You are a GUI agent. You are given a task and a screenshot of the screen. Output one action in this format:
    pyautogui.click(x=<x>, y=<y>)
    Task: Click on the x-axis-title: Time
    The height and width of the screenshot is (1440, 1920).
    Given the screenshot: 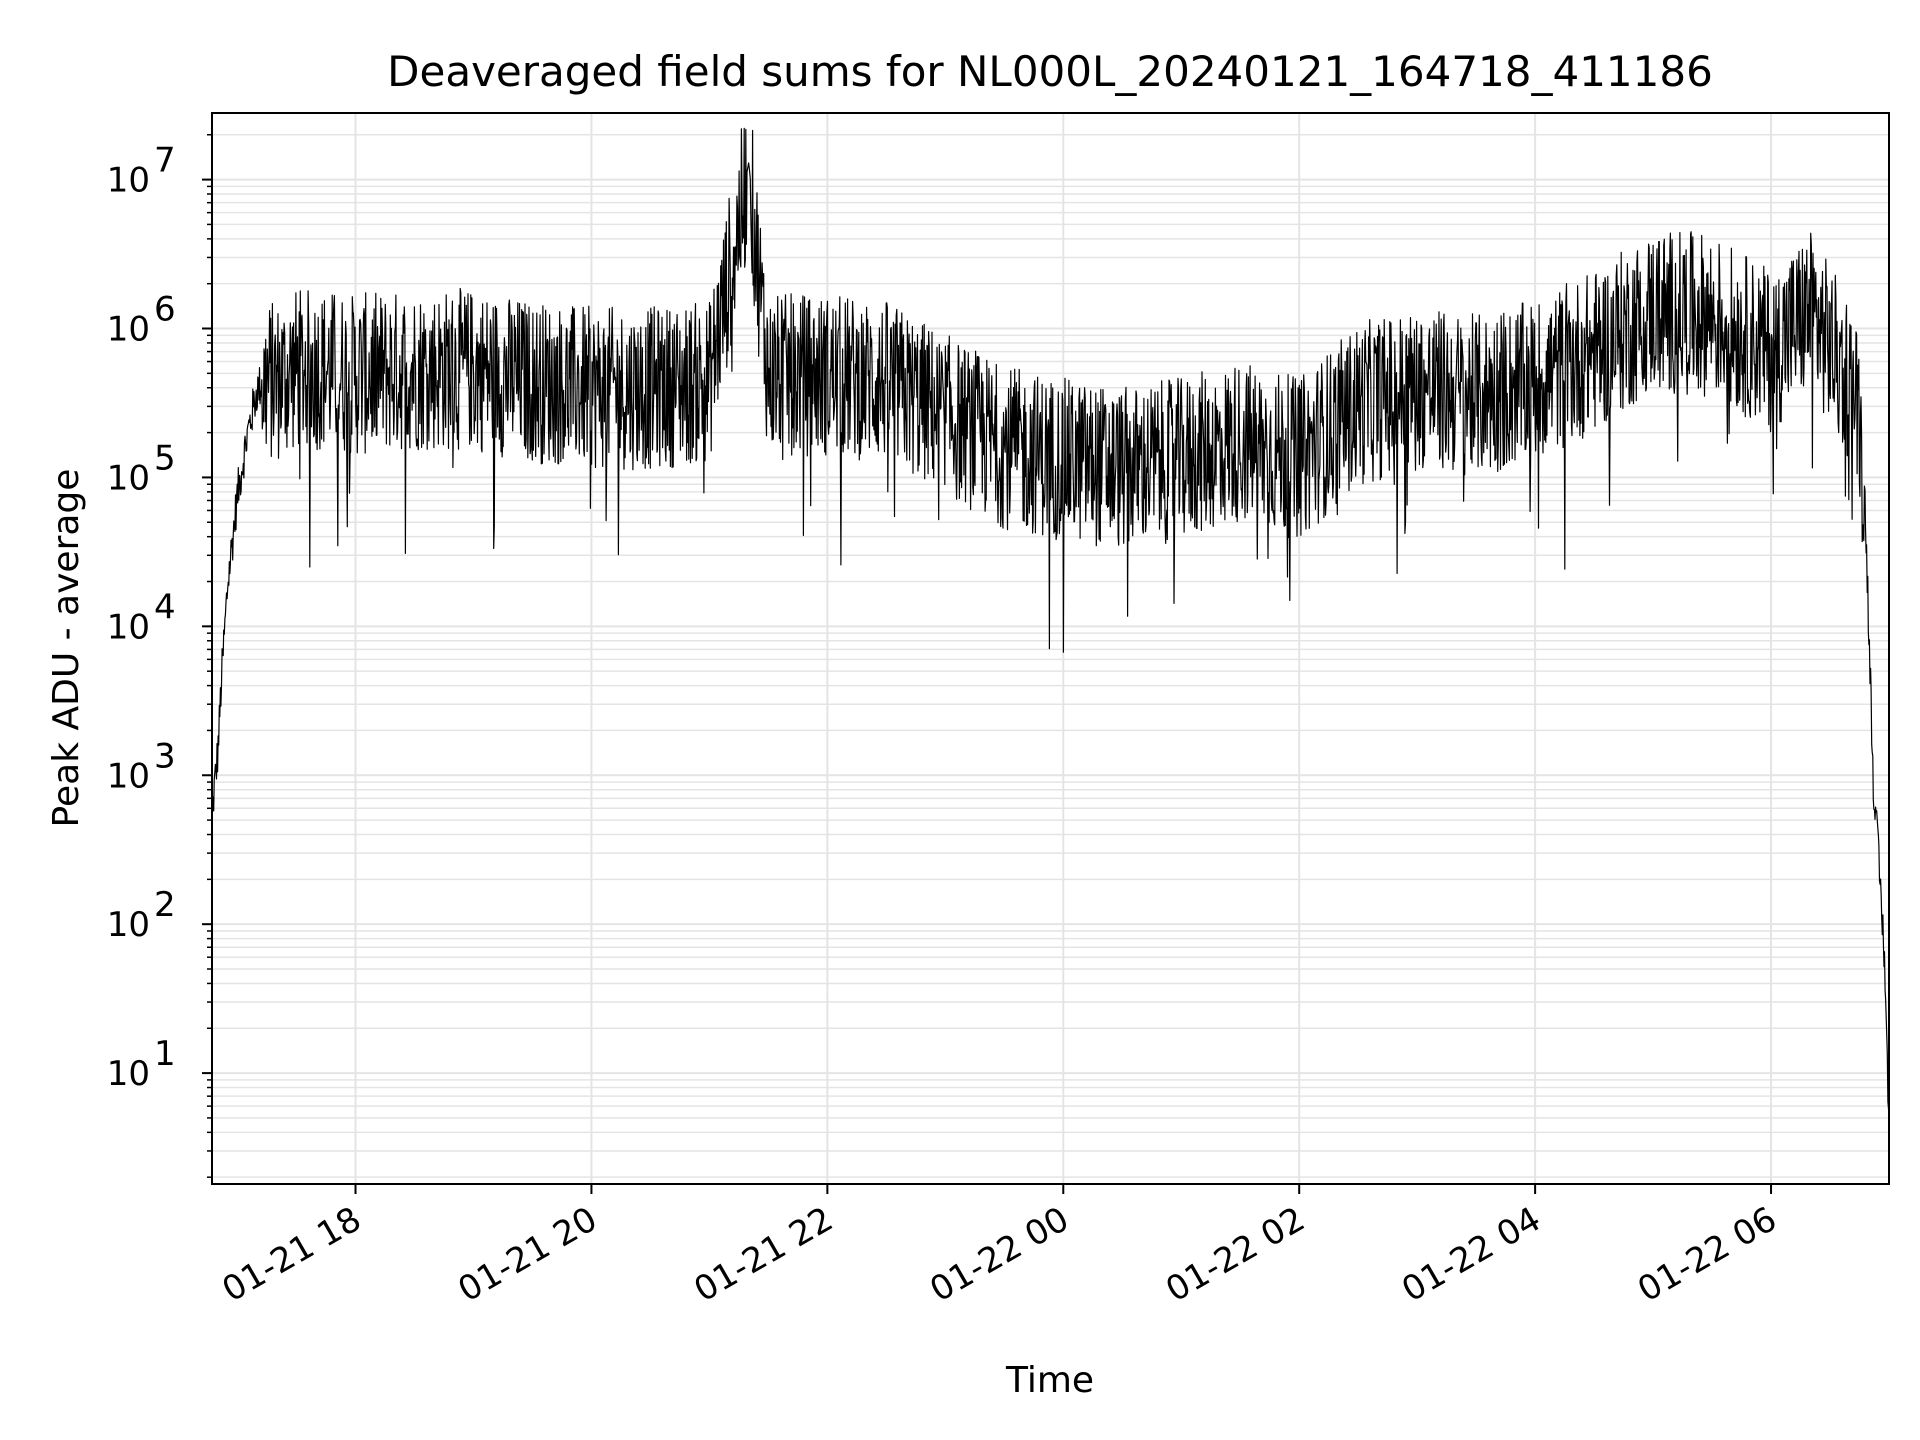 What is the action you would take?
    pyautogui.click(x=1049, y=1380)
    